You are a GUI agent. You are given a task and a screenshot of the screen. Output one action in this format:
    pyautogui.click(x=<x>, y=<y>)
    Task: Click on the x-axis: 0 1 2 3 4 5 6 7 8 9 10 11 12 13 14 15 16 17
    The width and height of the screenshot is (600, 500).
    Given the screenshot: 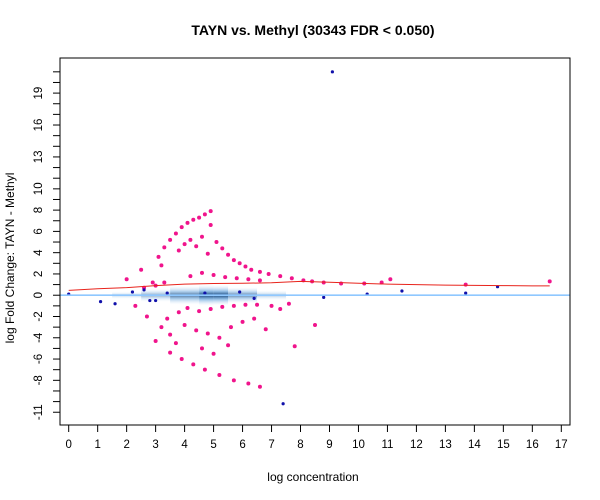 What is the action you would take?
    pyautogui.click(x=316, y=438)
    